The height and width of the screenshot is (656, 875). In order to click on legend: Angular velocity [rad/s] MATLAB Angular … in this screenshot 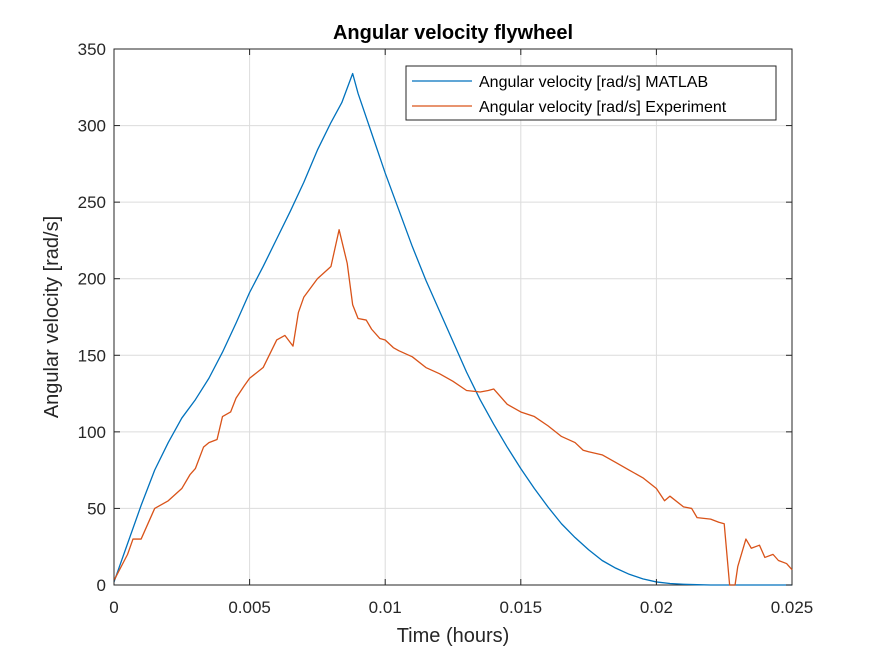, I will do `click(591, 93)`.